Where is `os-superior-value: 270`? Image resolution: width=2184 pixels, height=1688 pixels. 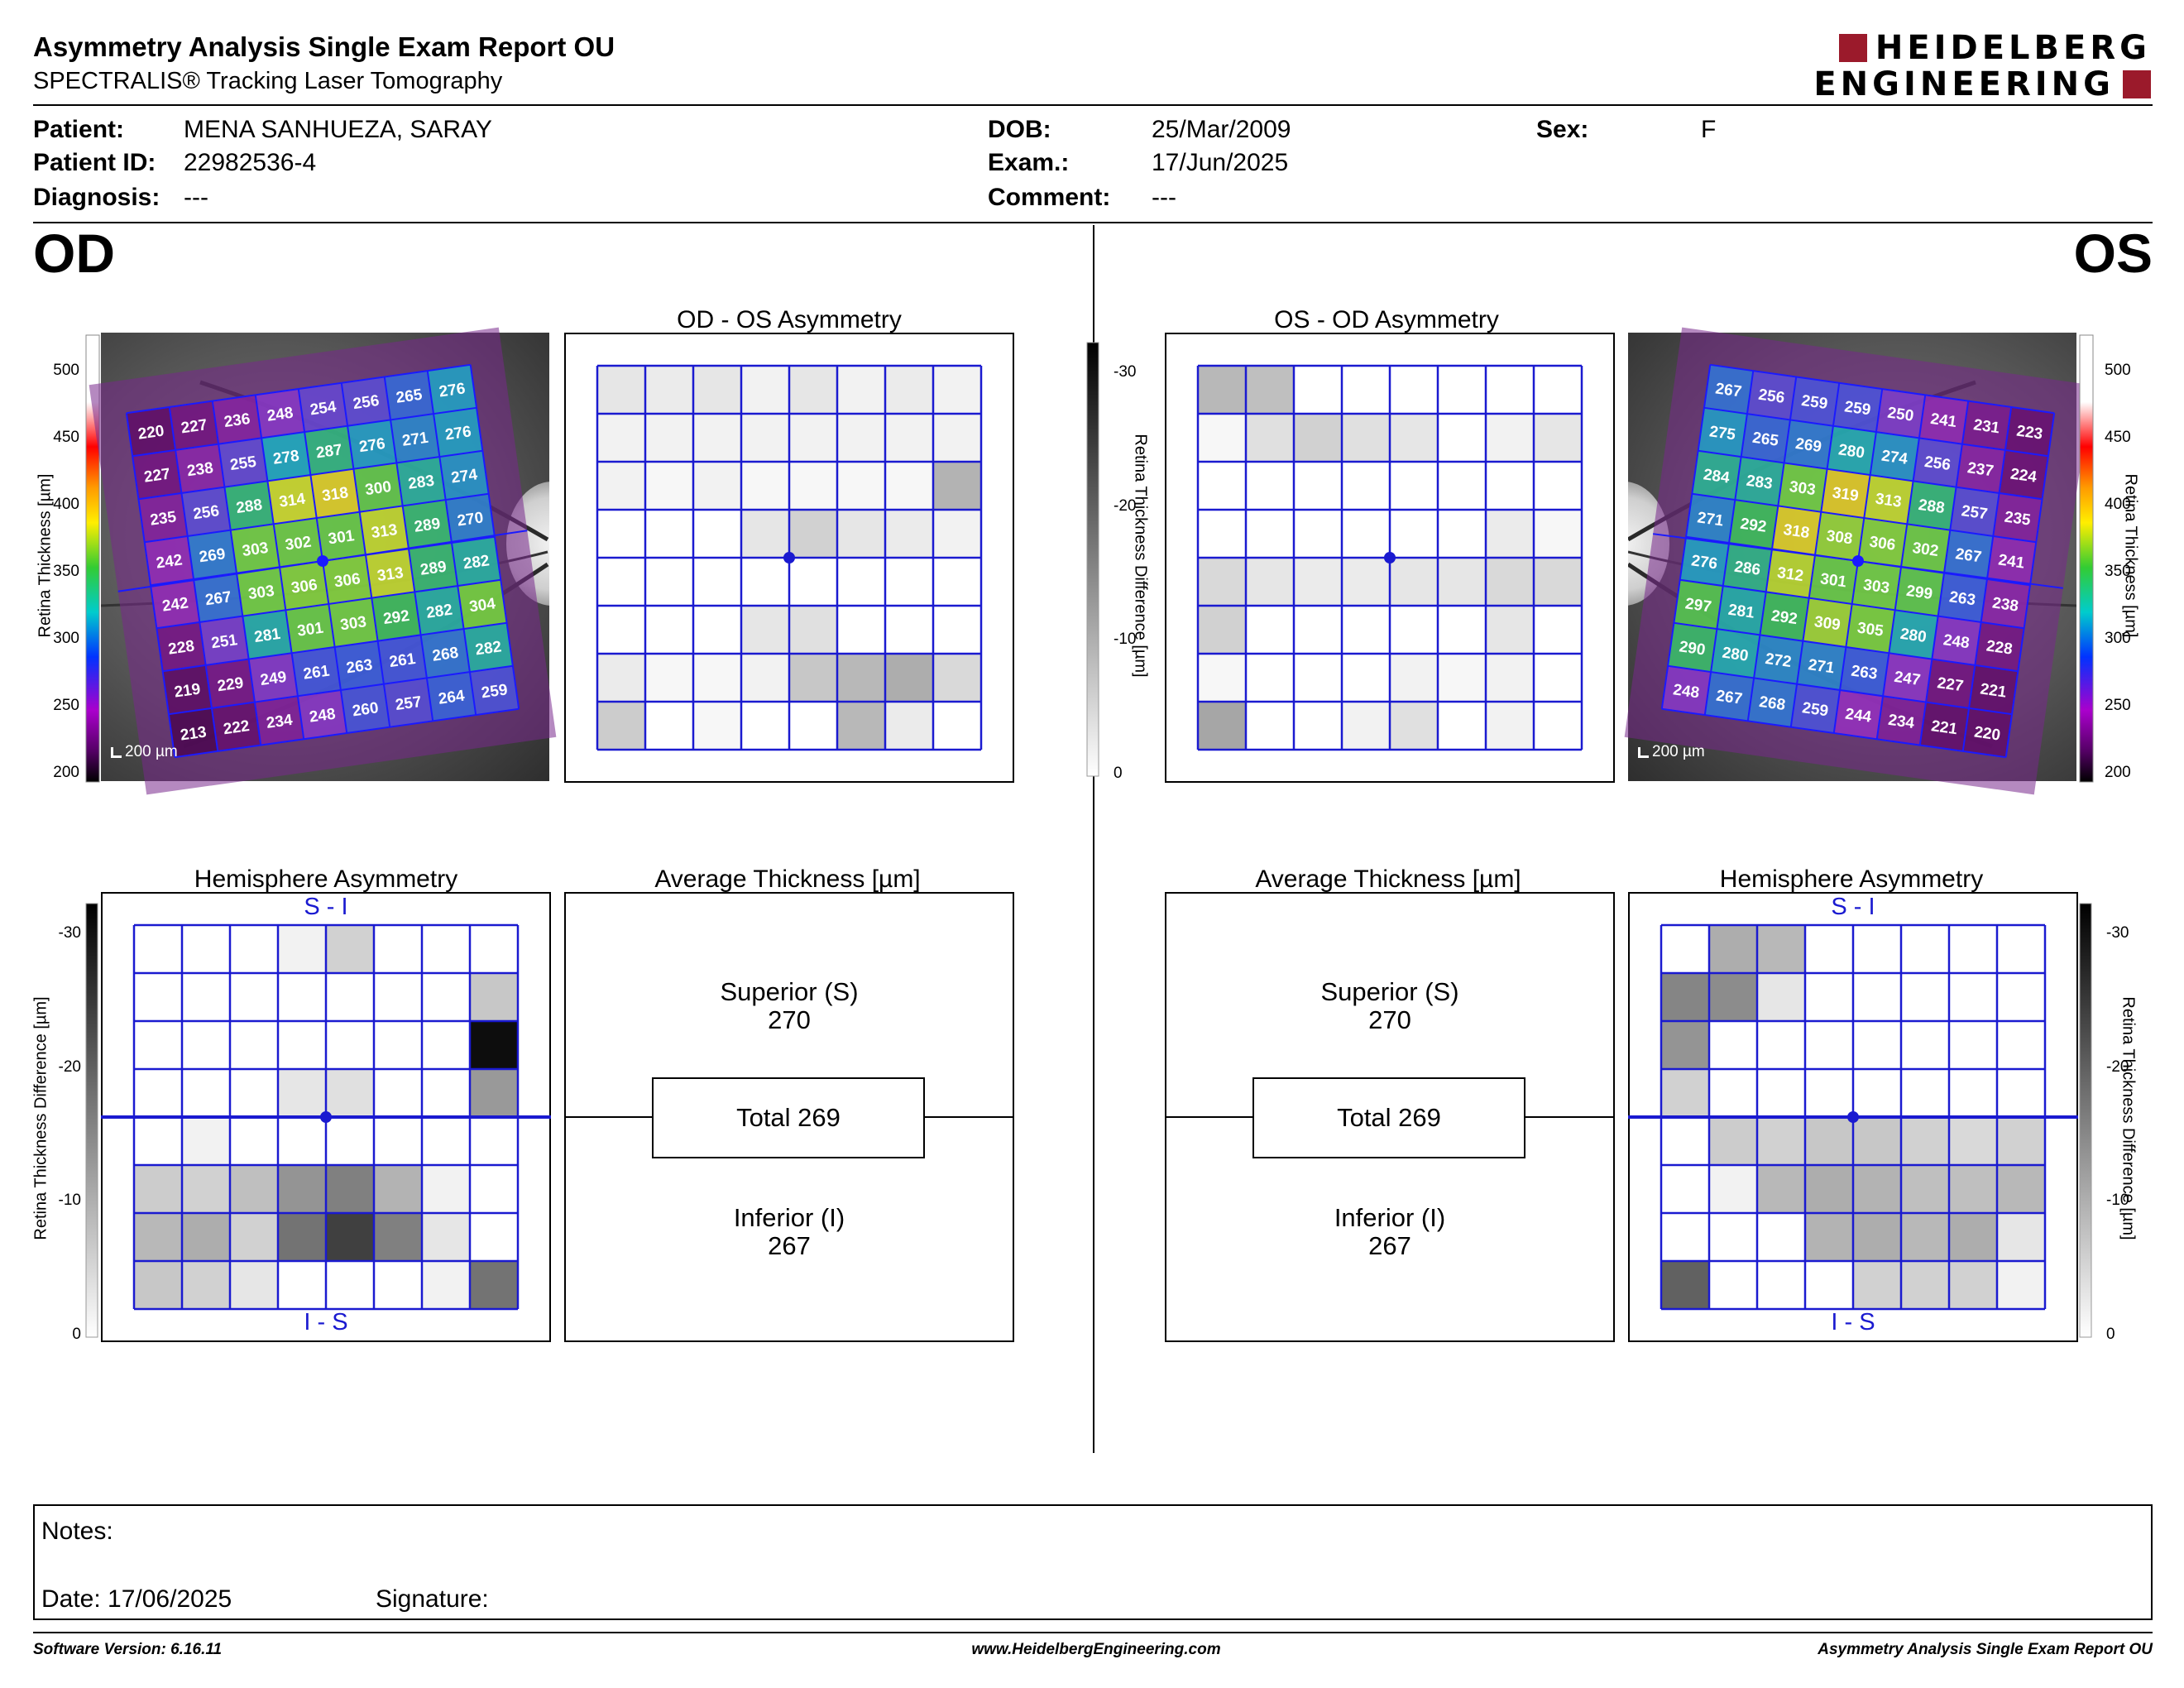 os-superior-value: 270 is located at coordinates (1389, 1019).